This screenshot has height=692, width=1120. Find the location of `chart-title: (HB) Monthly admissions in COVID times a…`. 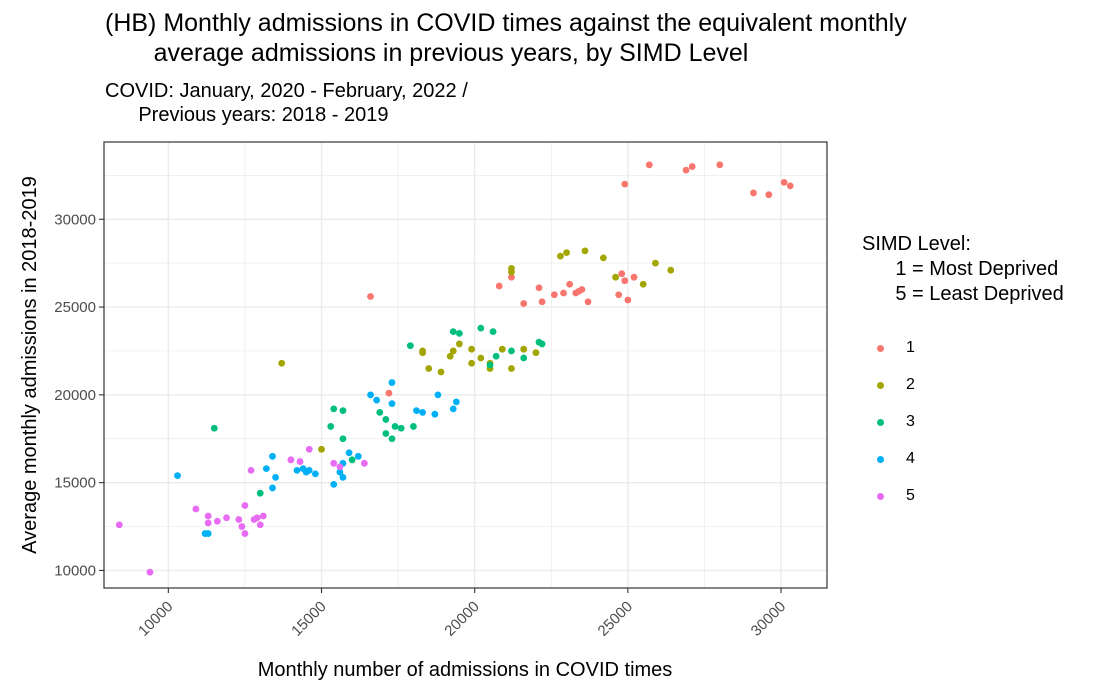

chart-title: (HB) Monthly admissions in COVID times a… is located at coordinates (506, 38).